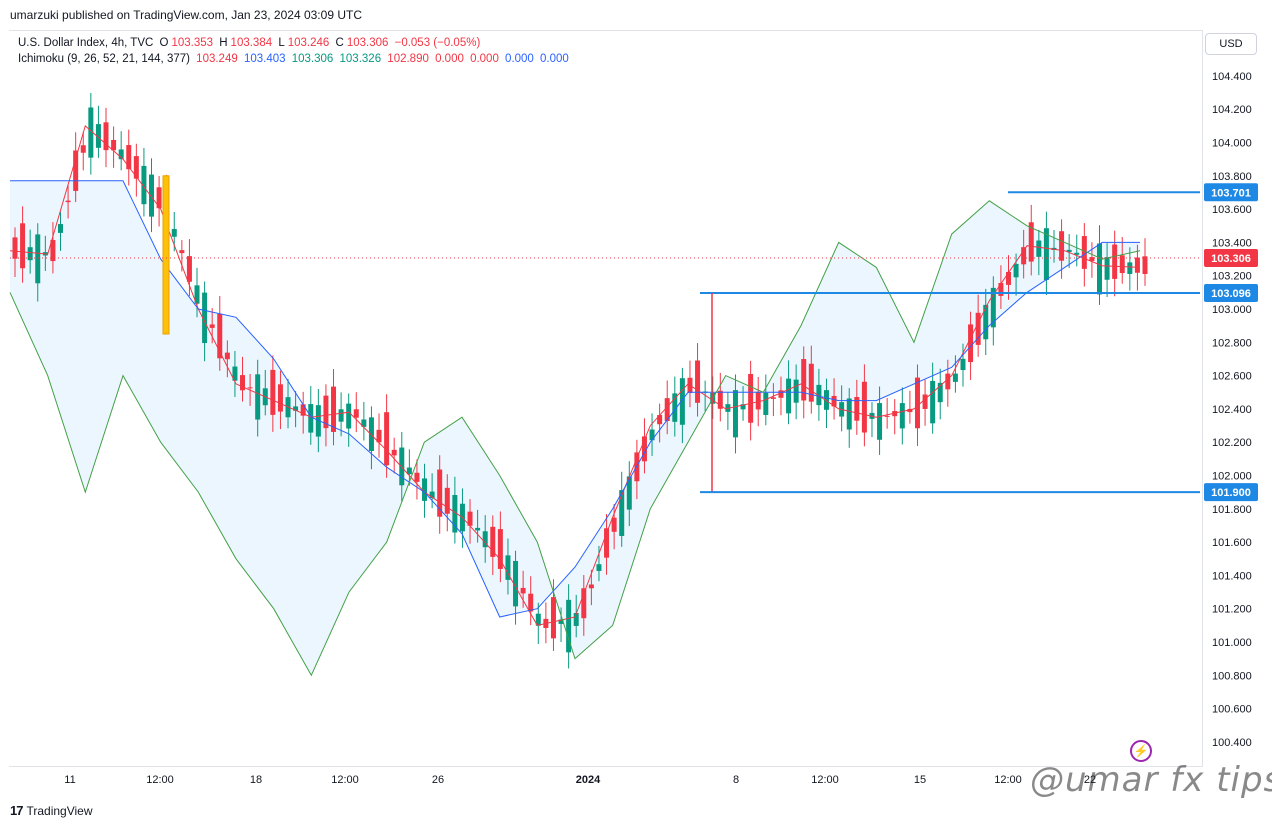 This screenshot has width=1272, height=827. Describe the element at coordinates (192, 43) in the screenshot. I see `legend-open: 103.353` at that location.